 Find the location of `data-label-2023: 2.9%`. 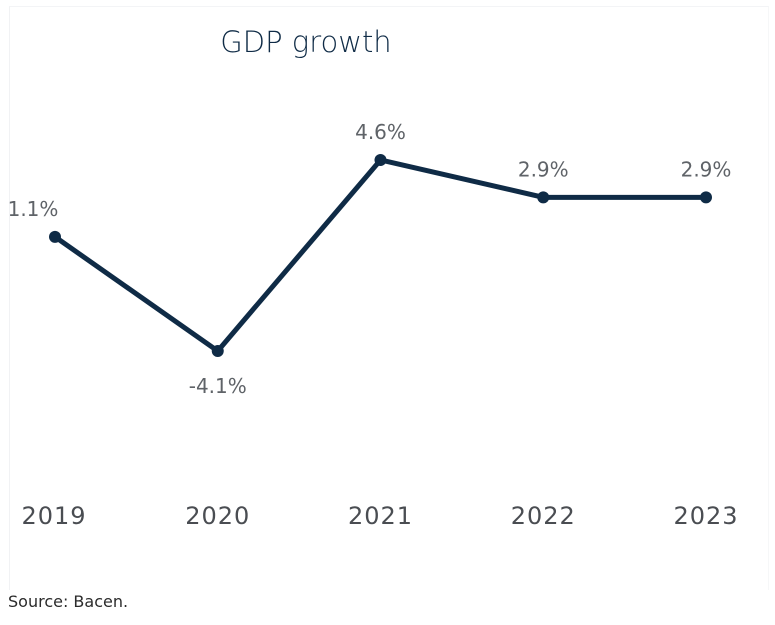

data-label-2023: 2.9% is located at coordinates (706, 169).